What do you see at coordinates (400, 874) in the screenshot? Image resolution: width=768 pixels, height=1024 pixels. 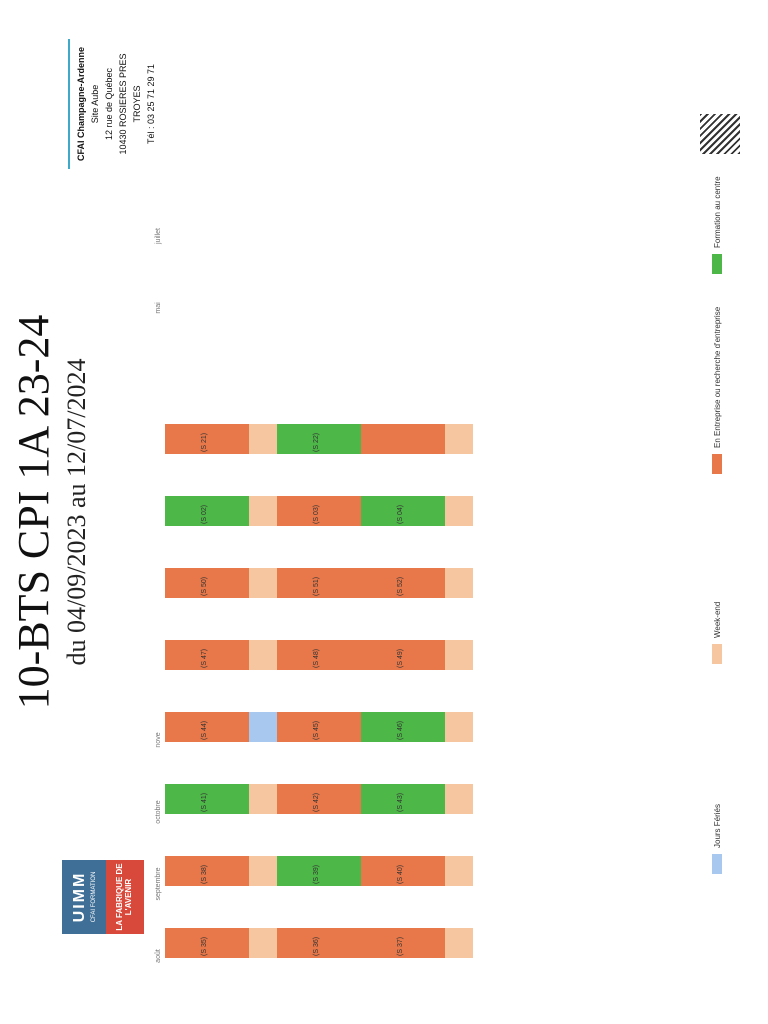 I see `week-label: (S 40)` at bounding box center [400, 874].